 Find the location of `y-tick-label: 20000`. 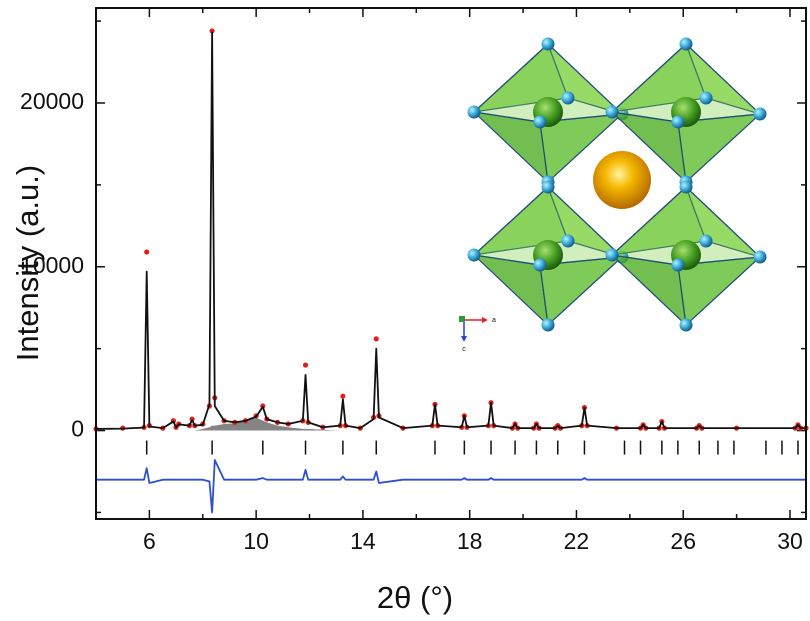

y-tick-label: 20000 is located at coordinates (52, 101).